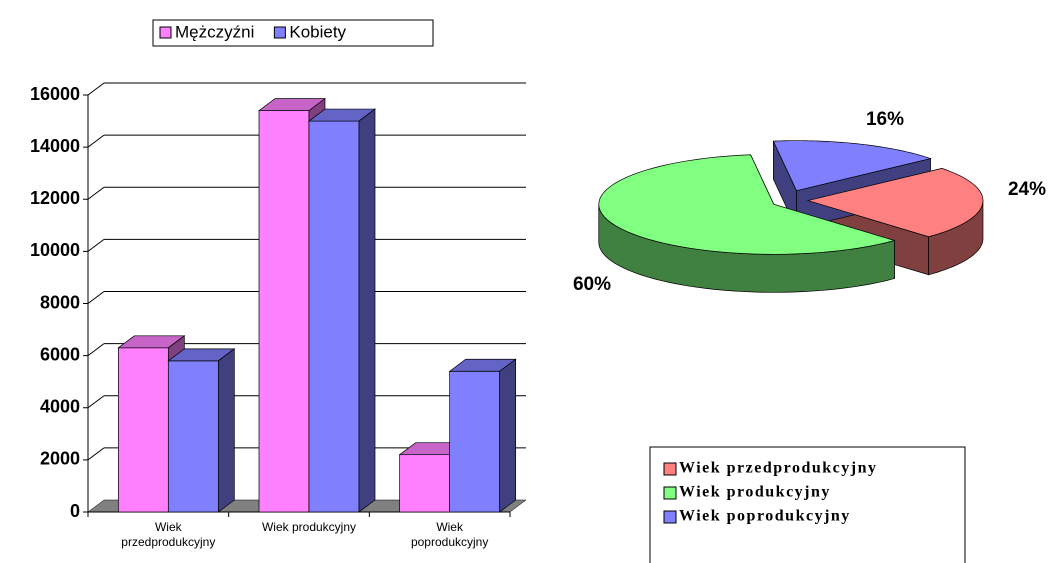 This screenshot has height=563, width=1055. What do you see at coordinates (317, 31) in the screenshot?
I see `legend-label: Kobiety` at bounding box center [317, 31].